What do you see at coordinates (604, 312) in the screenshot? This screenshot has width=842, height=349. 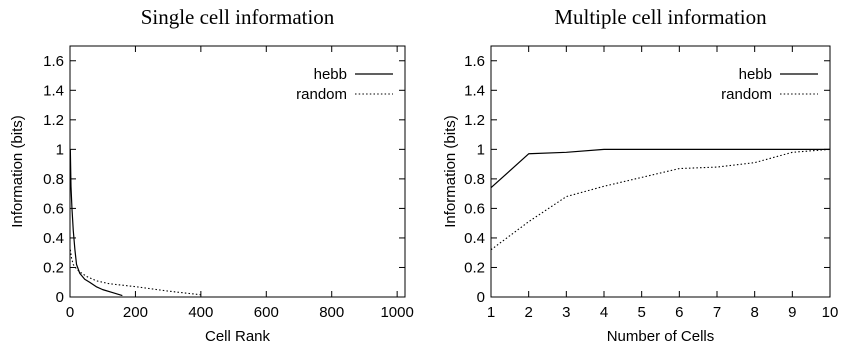 I see `chart-2-x-tick-label: 4` at bounding box center [604, 312].